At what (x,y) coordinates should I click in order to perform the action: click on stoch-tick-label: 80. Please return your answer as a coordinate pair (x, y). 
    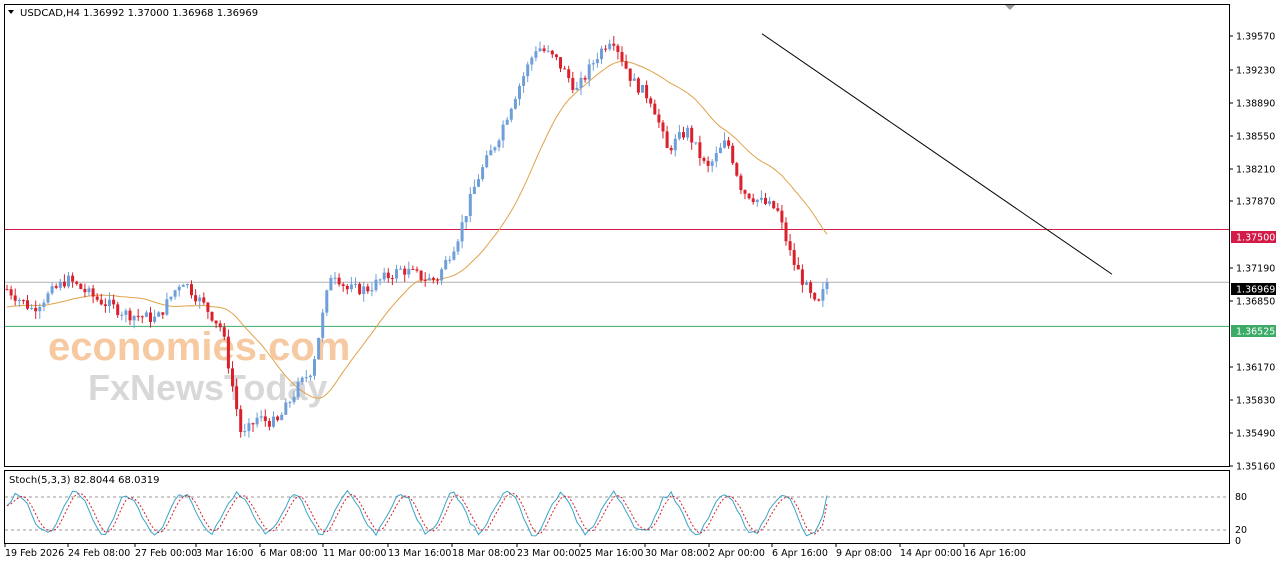
    Looking at the image, I should click on (1241, 497).